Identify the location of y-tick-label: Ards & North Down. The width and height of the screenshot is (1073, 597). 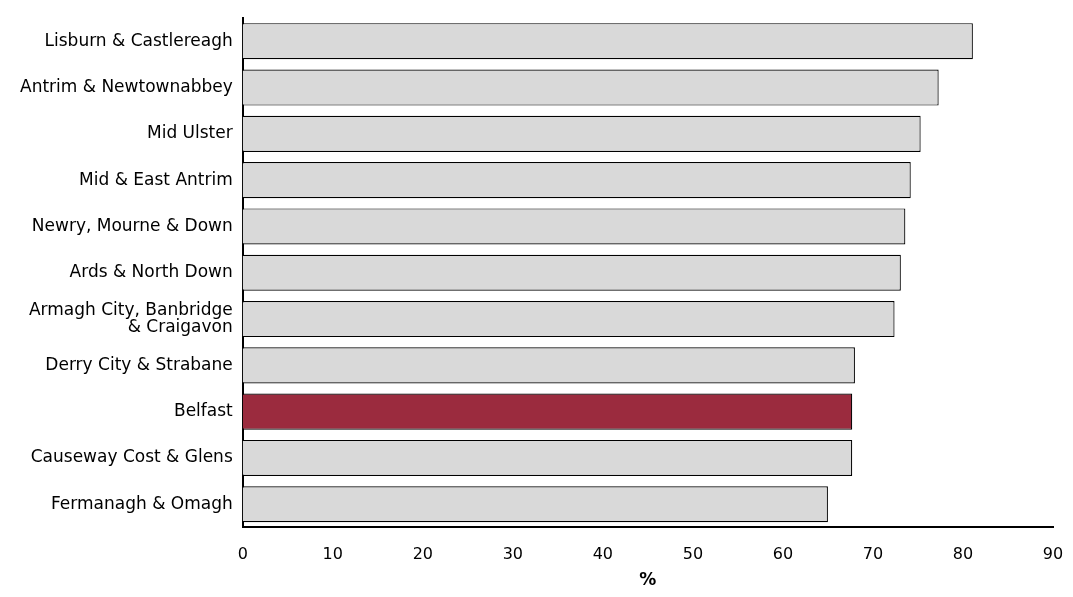
(151, 271).